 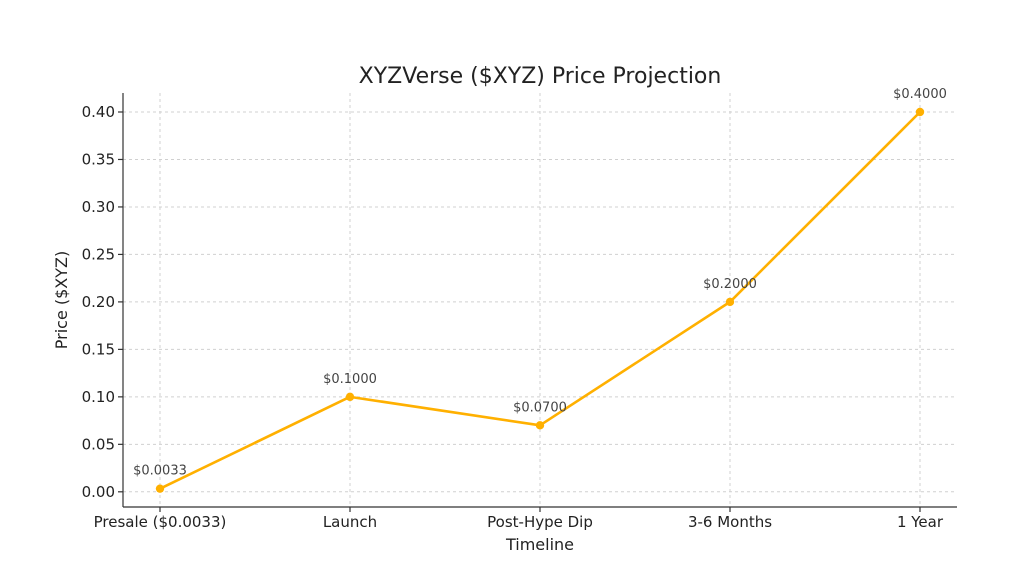 I want to click on x-tick-label: 1 Year, so click(x=920, y=522).